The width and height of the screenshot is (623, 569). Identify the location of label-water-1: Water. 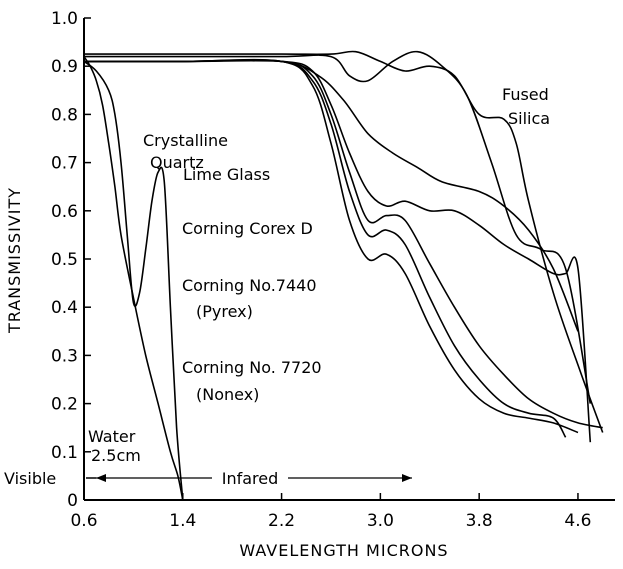
(112, 436).